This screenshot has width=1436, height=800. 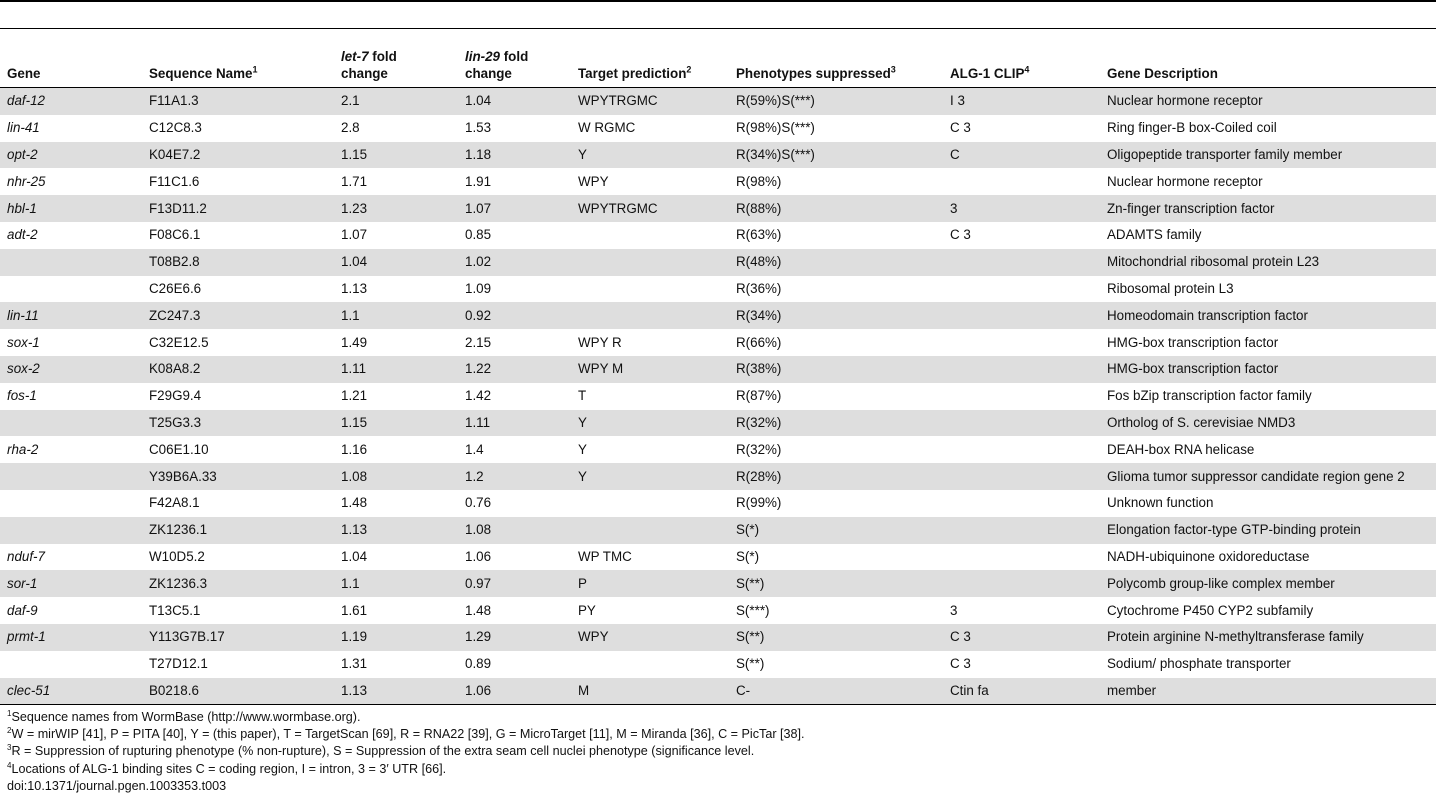 What do you see at coordinates (759, 449) in the screenshot?
I see `cell-phenotypes: R(32%)` at bounding box center [759, 449].